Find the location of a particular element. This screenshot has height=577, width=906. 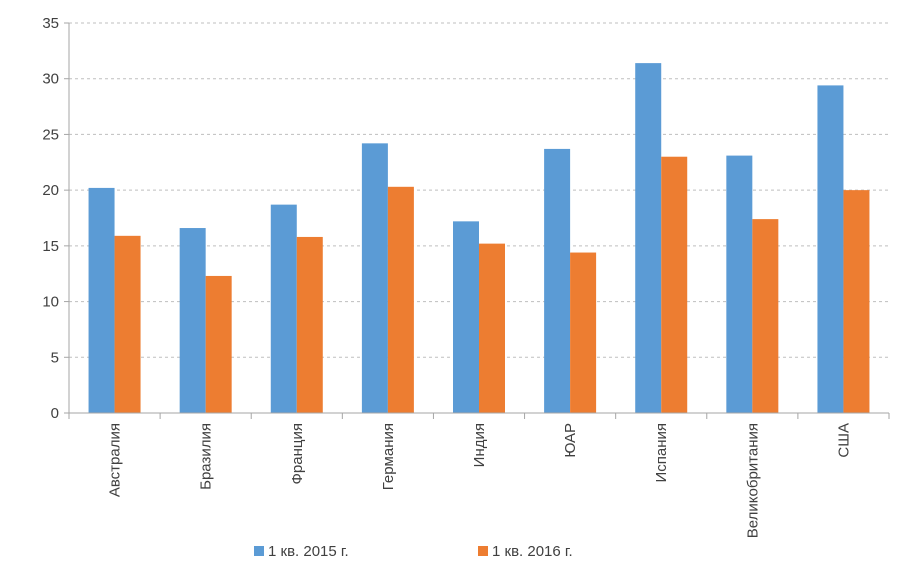

y-tick-label: 10 is located at coordinates (50, 302).